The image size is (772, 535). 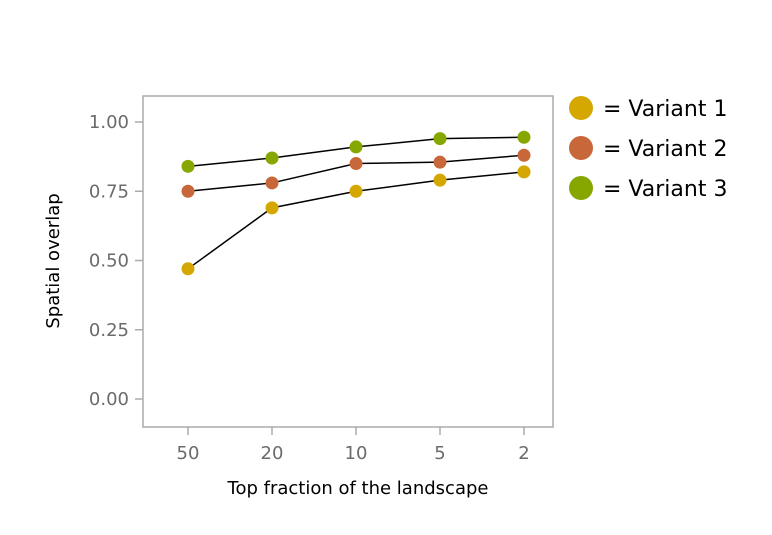 What do you see at coordinates (109, 399) in the screenshot?
I see `y-tick-label: 0.00` at bounding box center [109, 399].